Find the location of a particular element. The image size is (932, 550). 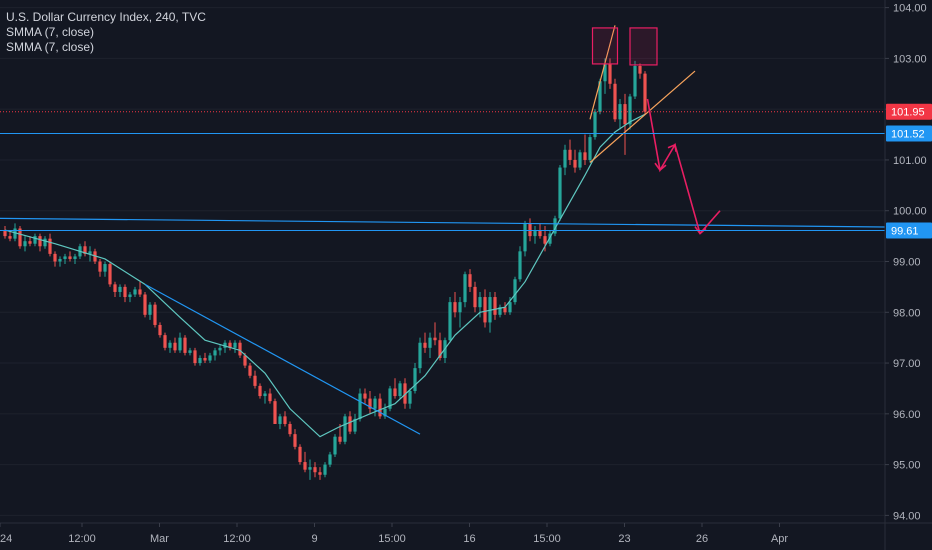

price-tick-label: 94.00 is located at coordinates (907, 516).